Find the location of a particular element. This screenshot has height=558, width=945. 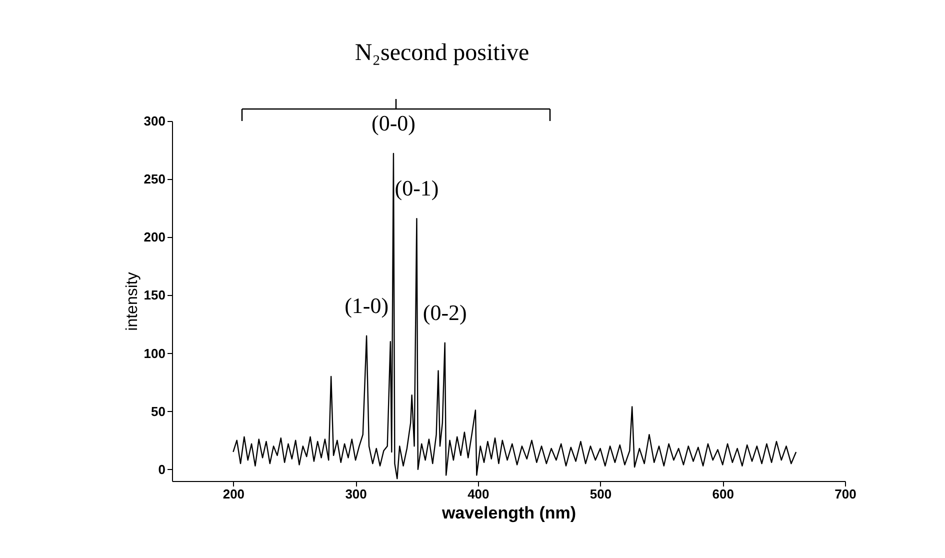

x-tick-label: 700 is located at coordinates (845, 494).